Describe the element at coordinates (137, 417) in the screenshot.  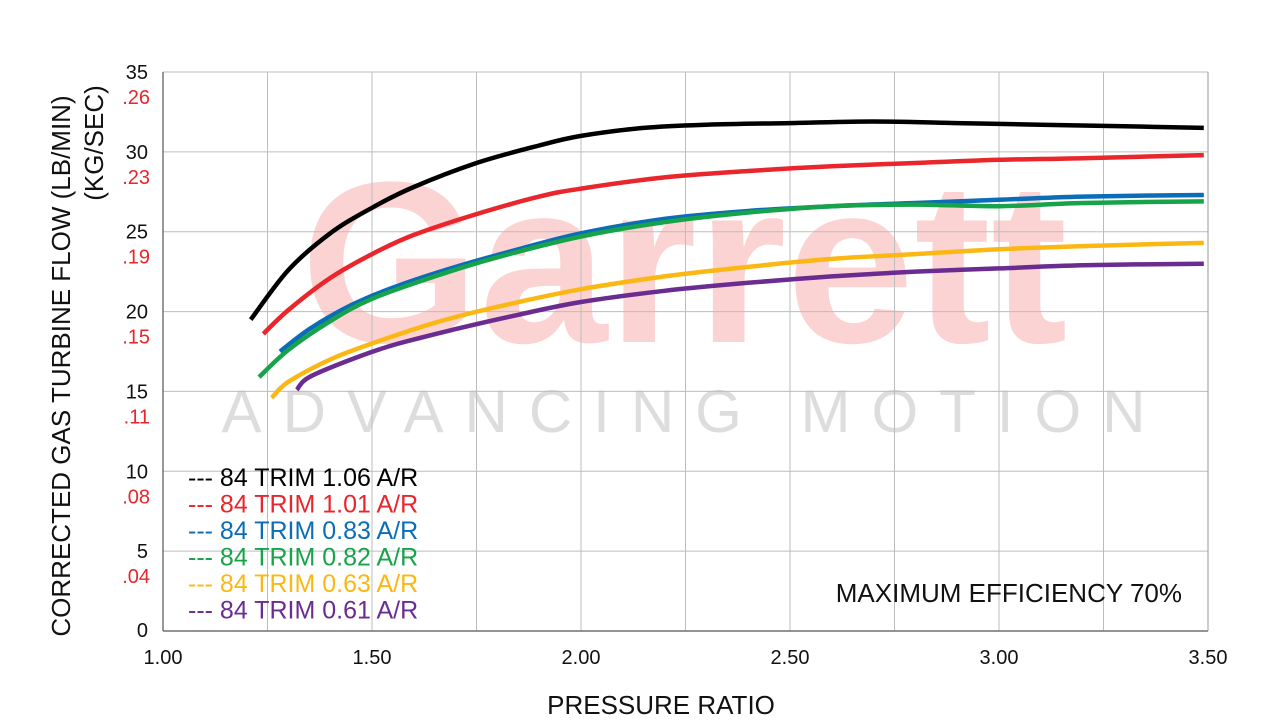
I see `y-secondary-tick-label: .11` at that location.